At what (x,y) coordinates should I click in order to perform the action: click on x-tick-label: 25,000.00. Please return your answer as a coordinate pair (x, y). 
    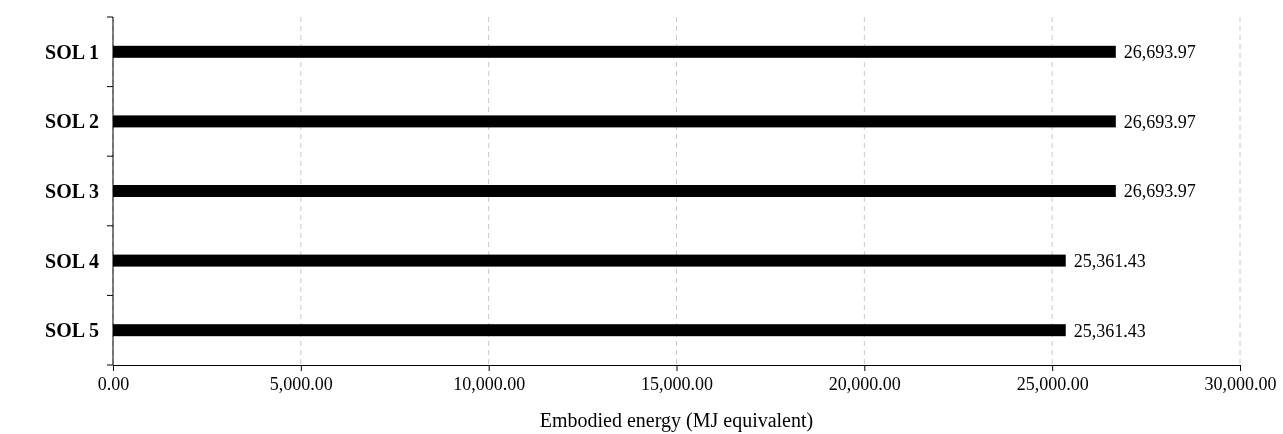
    Looking at the image, I should click on (1052, 384).